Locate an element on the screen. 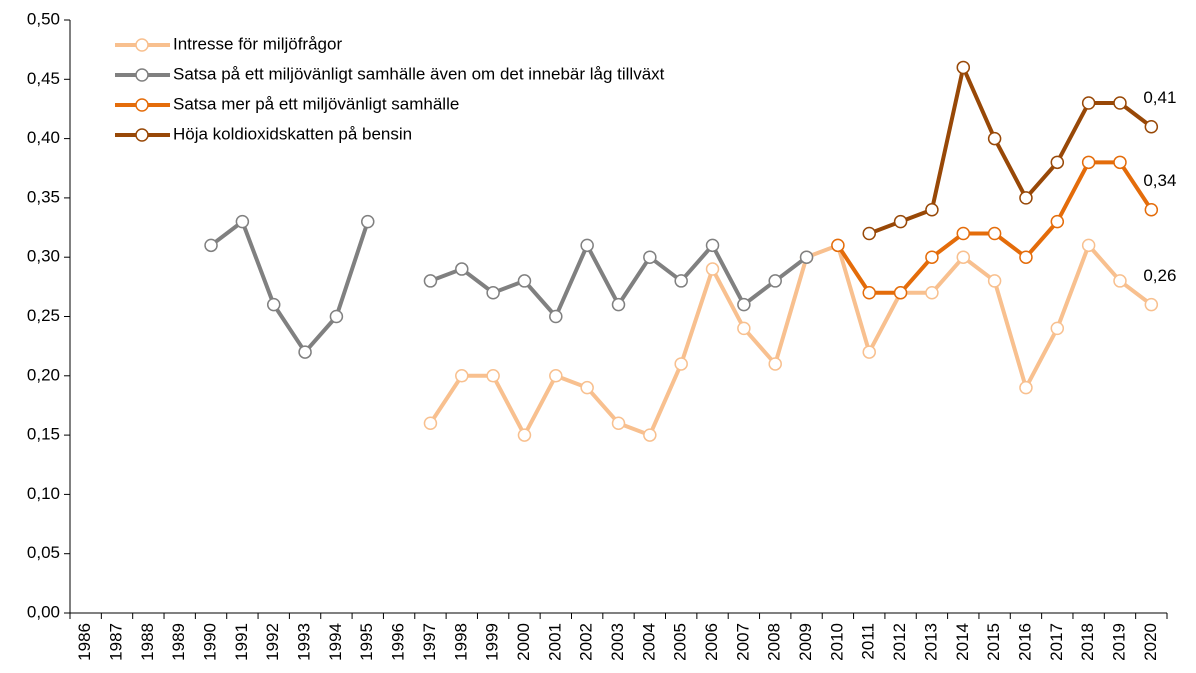 This screenshot has width=1196, height=673. y-tick-label: 0,15 is located at coordinates (43, 434).